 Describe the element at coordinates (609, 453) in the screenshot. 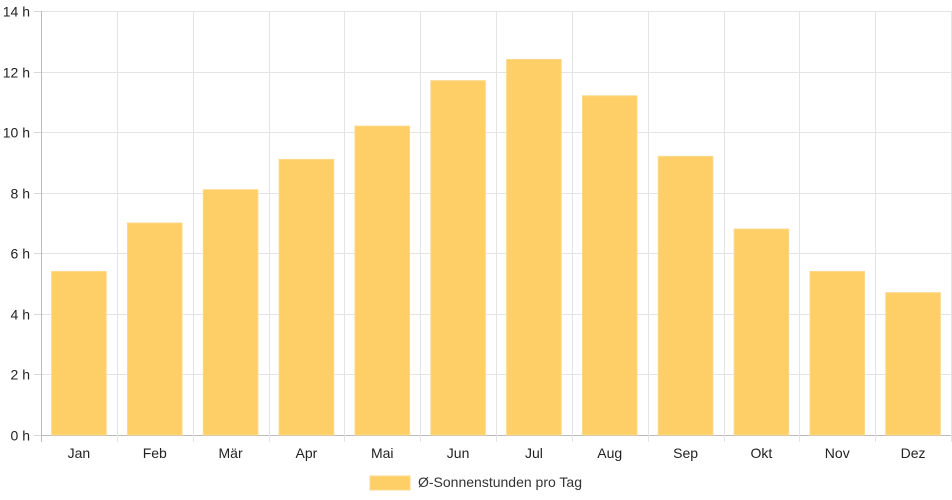

I see `x-tick-label: Aug` at that location.